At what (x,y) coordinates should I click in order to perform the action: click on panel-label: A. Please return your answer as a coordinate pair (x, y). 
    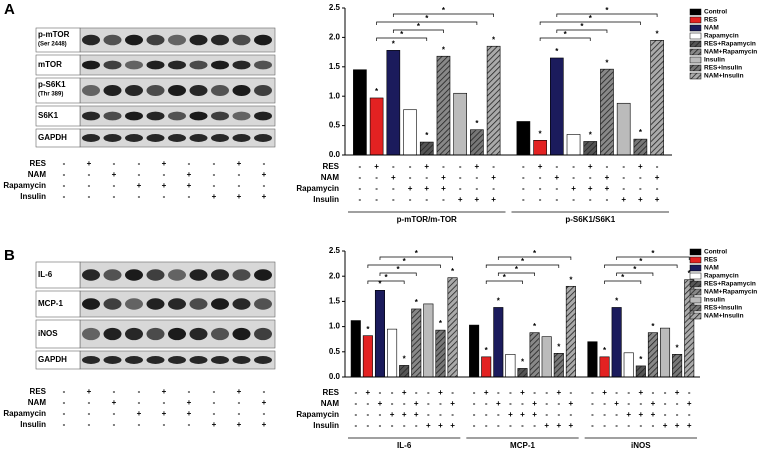
    Looking at the image, I should click on (9, 9).